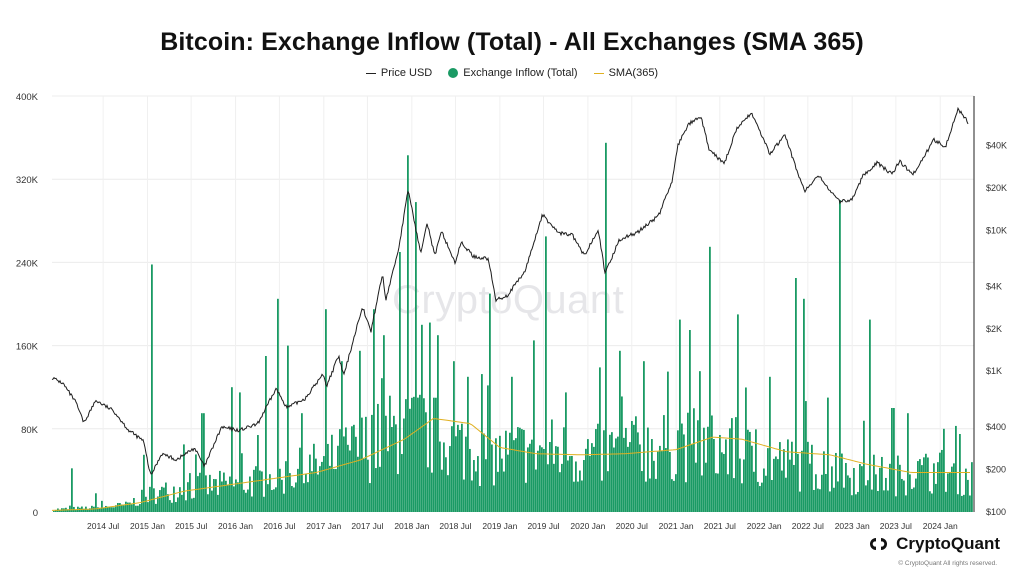 The width and height of the screenshot is (1024, 576). What do you see at coordinates (323, 526) in the screenshot?
I see `x-tick-label: 2017 Jan` at bounding box center [323, 526].